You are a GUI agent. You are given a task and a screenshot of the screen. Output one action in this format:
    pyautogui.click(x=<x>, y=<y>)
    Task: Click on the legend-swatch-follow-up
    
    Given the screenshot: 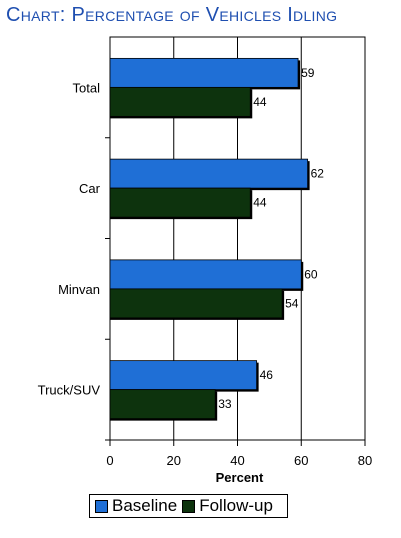 What is the action you would take?
    pyautogui.click(x=189, y=506)
    